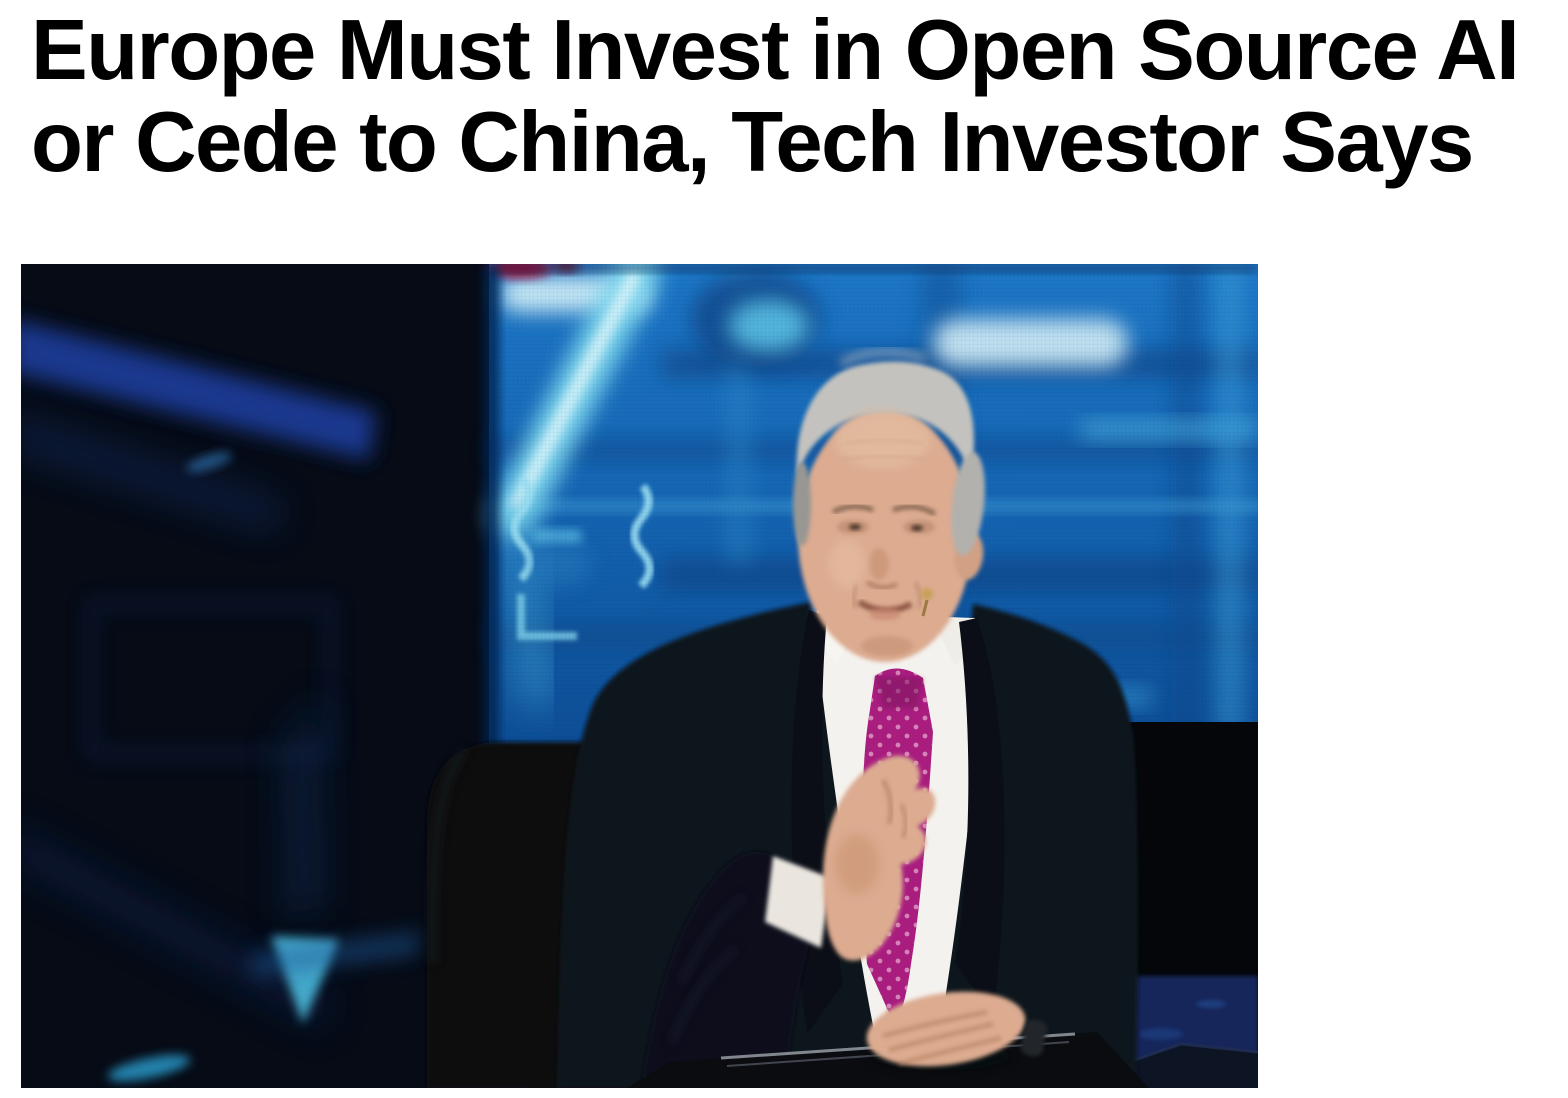 This screenshot has height=1098, width=1568. Describe the element at coordinates (980, 816) in the screenshot. I see `suit-lapel-right` at that location.